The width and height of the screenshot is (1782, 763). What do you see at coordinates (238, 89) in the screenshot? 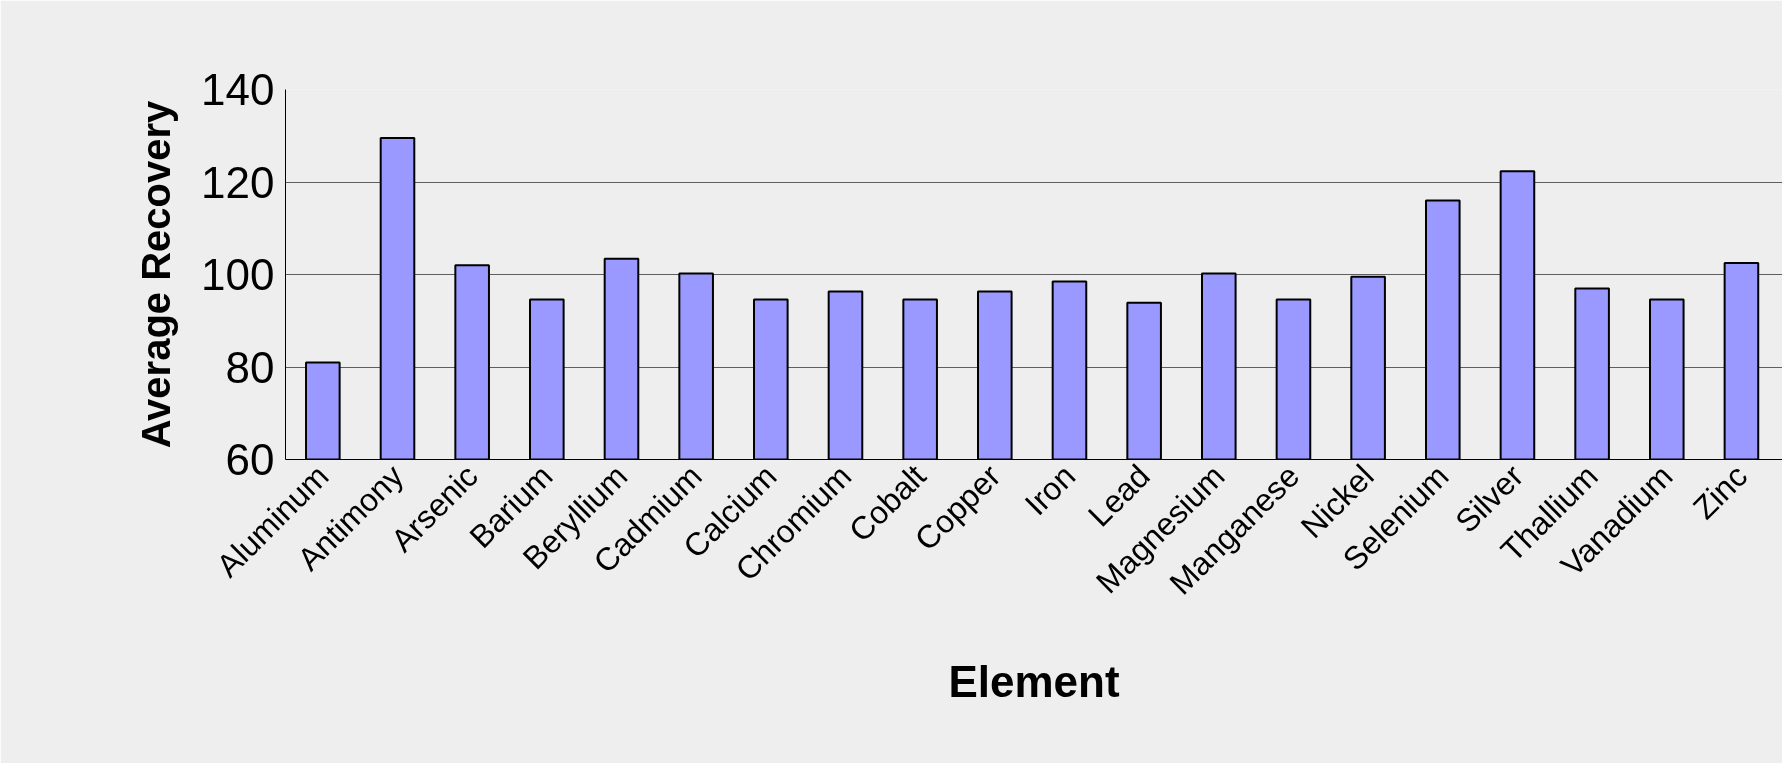
I see `y-tick-label: 140` at bounding box center [238, 89].